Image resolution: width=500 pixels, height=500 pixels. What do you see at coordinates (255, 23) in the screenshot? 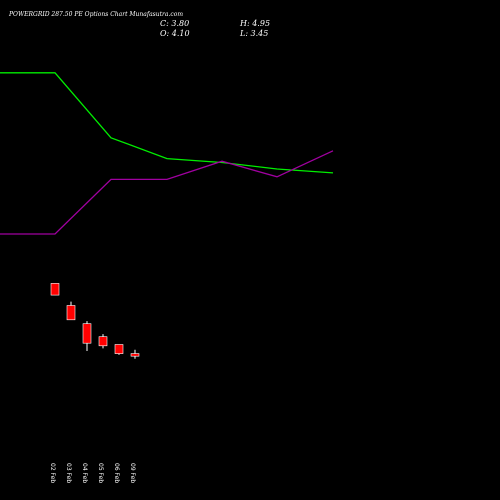
I see `high-value: H: 4.95` at bounding box center [255, 23].